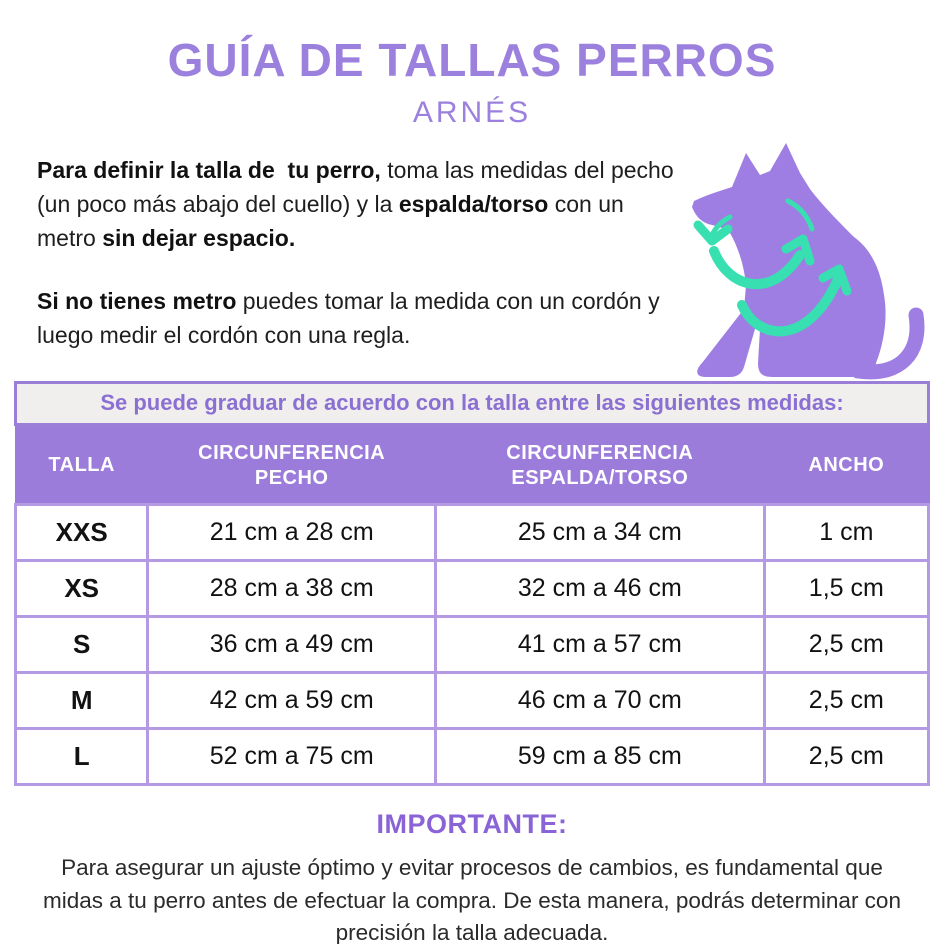  What do you see at coordinates (790, 305) in the screenshot?
I see `torso-swoosh-arrow` at bounding box center [790, 305].